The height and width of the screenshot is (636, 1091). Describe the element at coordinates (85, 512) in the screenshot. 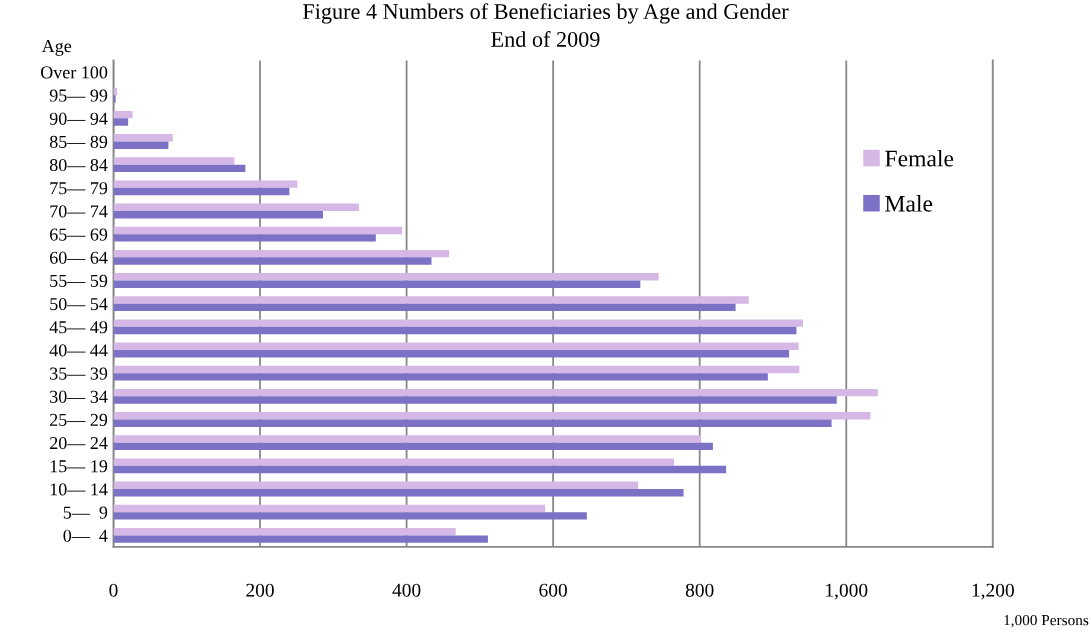

I see `y-tick-label: 5— 9` at that location.